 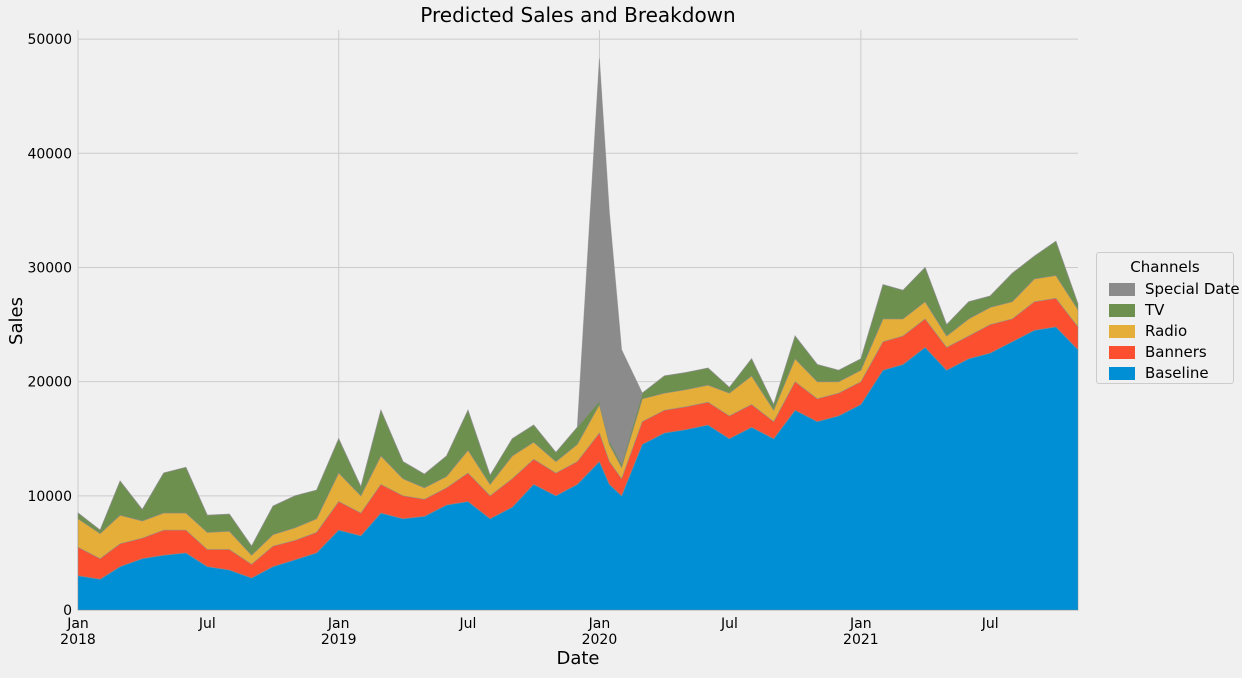 What do you see at coordinates (577, 15) in the screenshot?
I see `chart-title: Predicted Sales and Breakdown` at bounding box center [577, 15].